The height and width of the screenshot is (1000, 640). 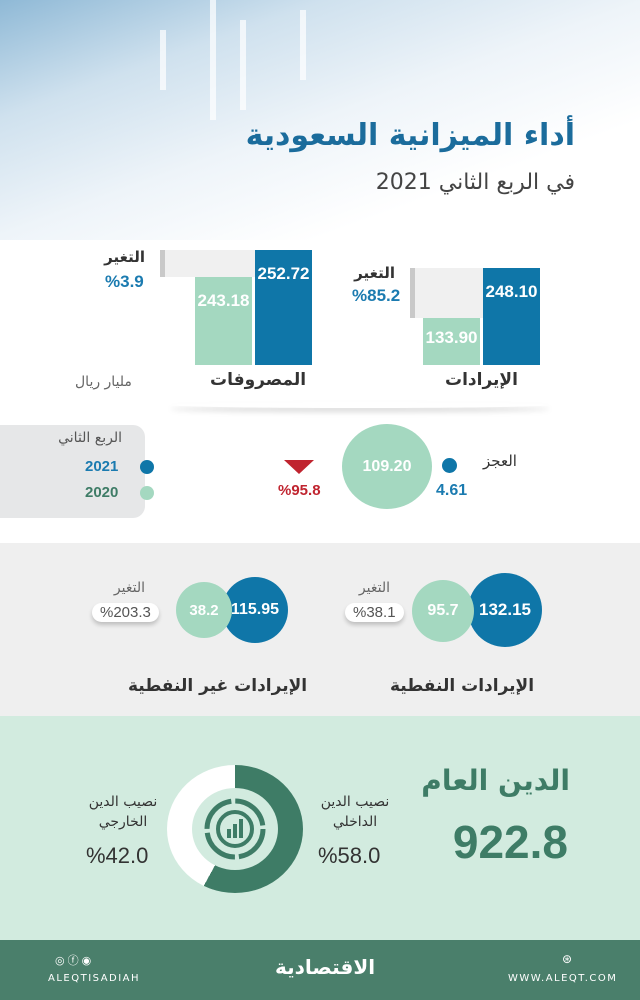 I want to click on deficit-change: %95.8, so click(x=299, y=490).